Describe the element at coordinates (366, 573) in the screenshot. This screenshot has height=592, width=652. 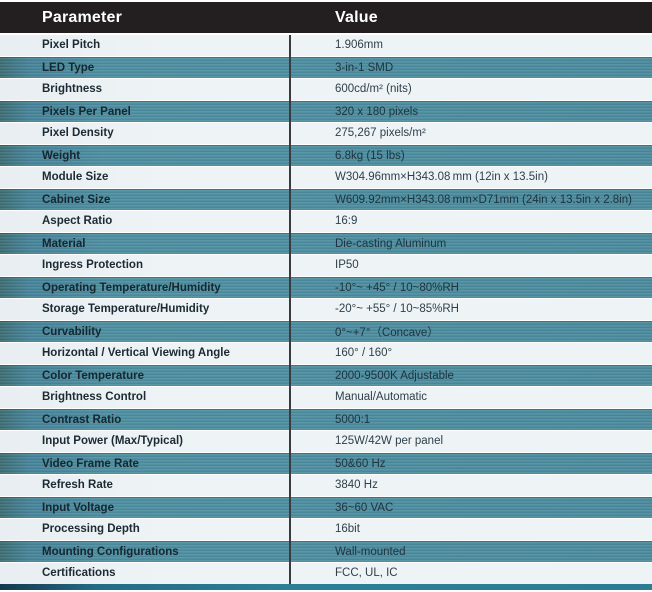
I see `value-cell: FCC, UL, IC` at that location.